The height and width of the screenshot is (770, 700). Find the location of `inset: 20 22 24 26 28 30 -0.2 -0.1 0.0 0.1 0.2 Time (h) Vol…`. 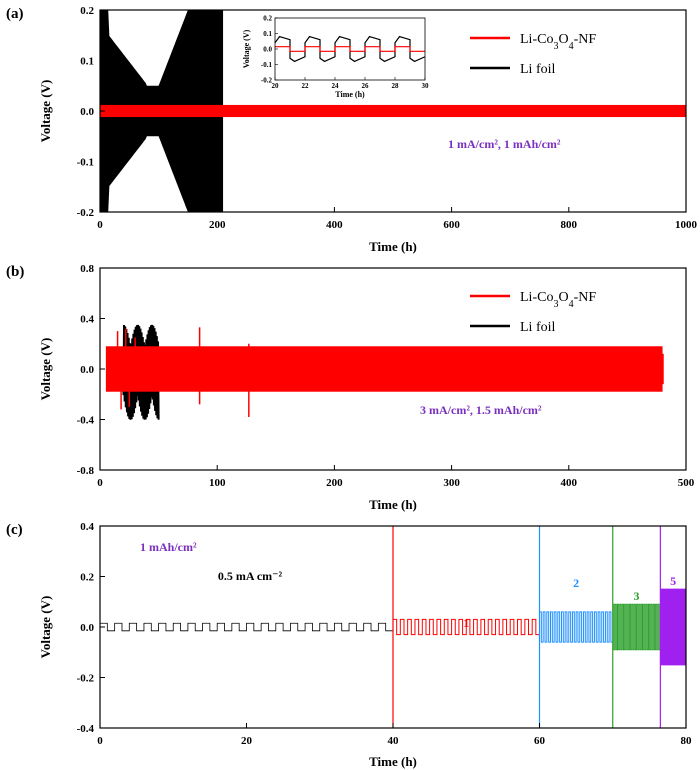

inset: 20 22 24 26 28 30 -0.2 -0.1 0.0 0.1 0.2 Time (h) Vol… is located at coordinates (332, 58).